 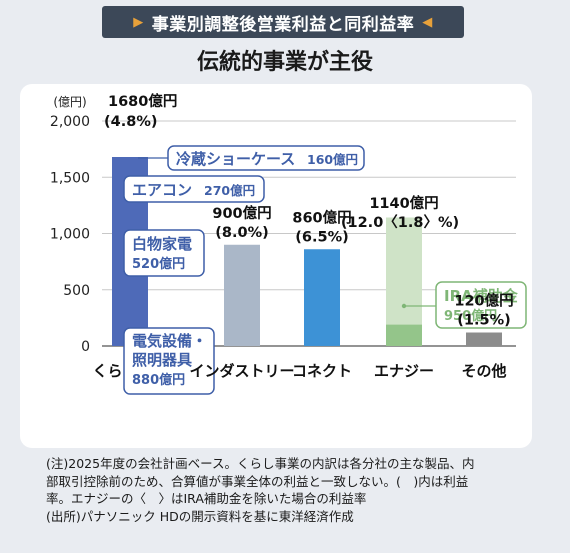 I want to click on headline: 伝統的事業が主役, so click(x=284, y=62).